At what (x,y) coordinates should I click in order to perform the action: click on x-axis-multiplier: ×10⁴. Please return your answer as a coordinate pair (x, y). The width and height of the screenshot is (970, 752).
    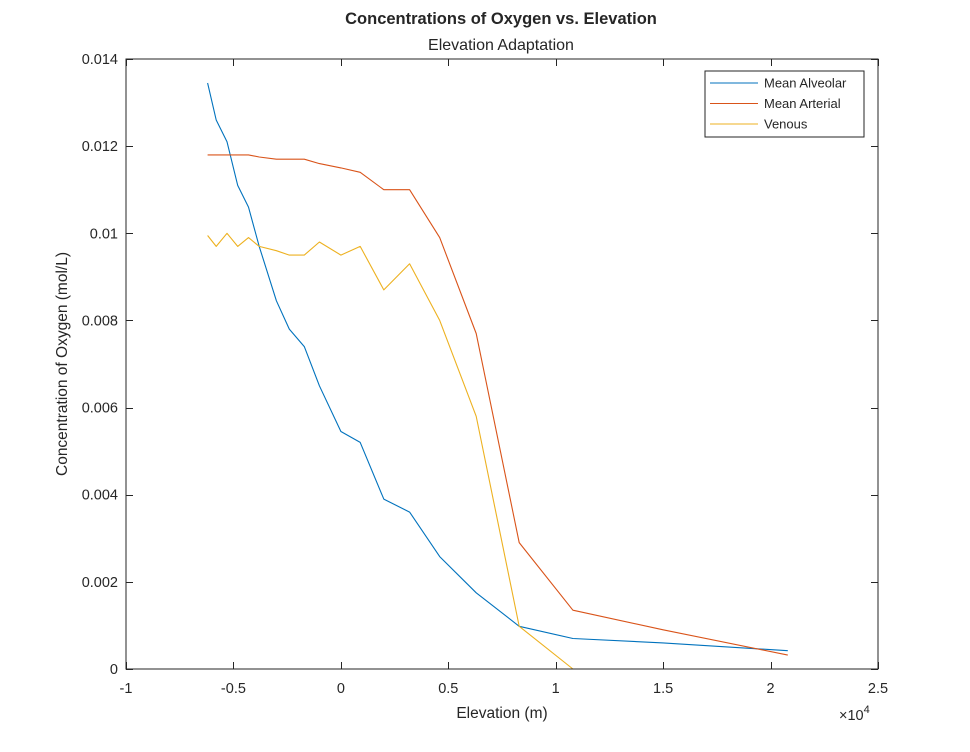
    Looking at the image, I should click on (854, 714).